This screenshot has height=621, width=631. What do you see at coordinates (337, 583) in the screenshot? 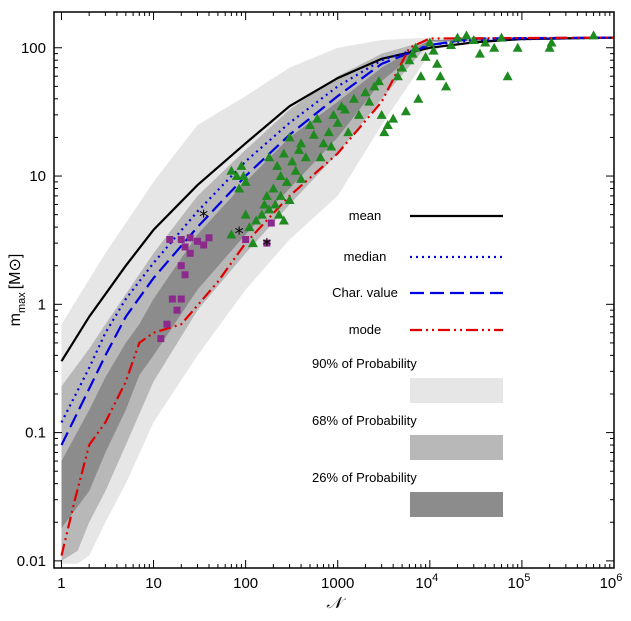
I see `x-tick-label-base: 1000` at bounding box center [337, 583].